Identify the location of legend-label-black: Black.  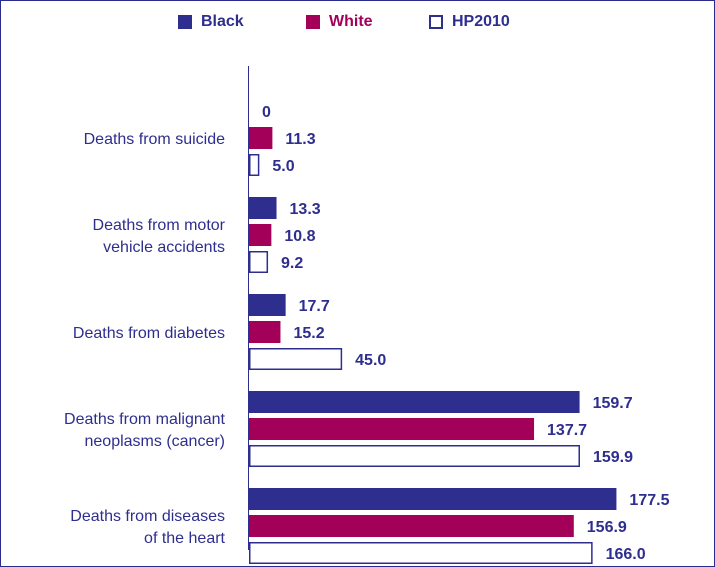
(222, 21).